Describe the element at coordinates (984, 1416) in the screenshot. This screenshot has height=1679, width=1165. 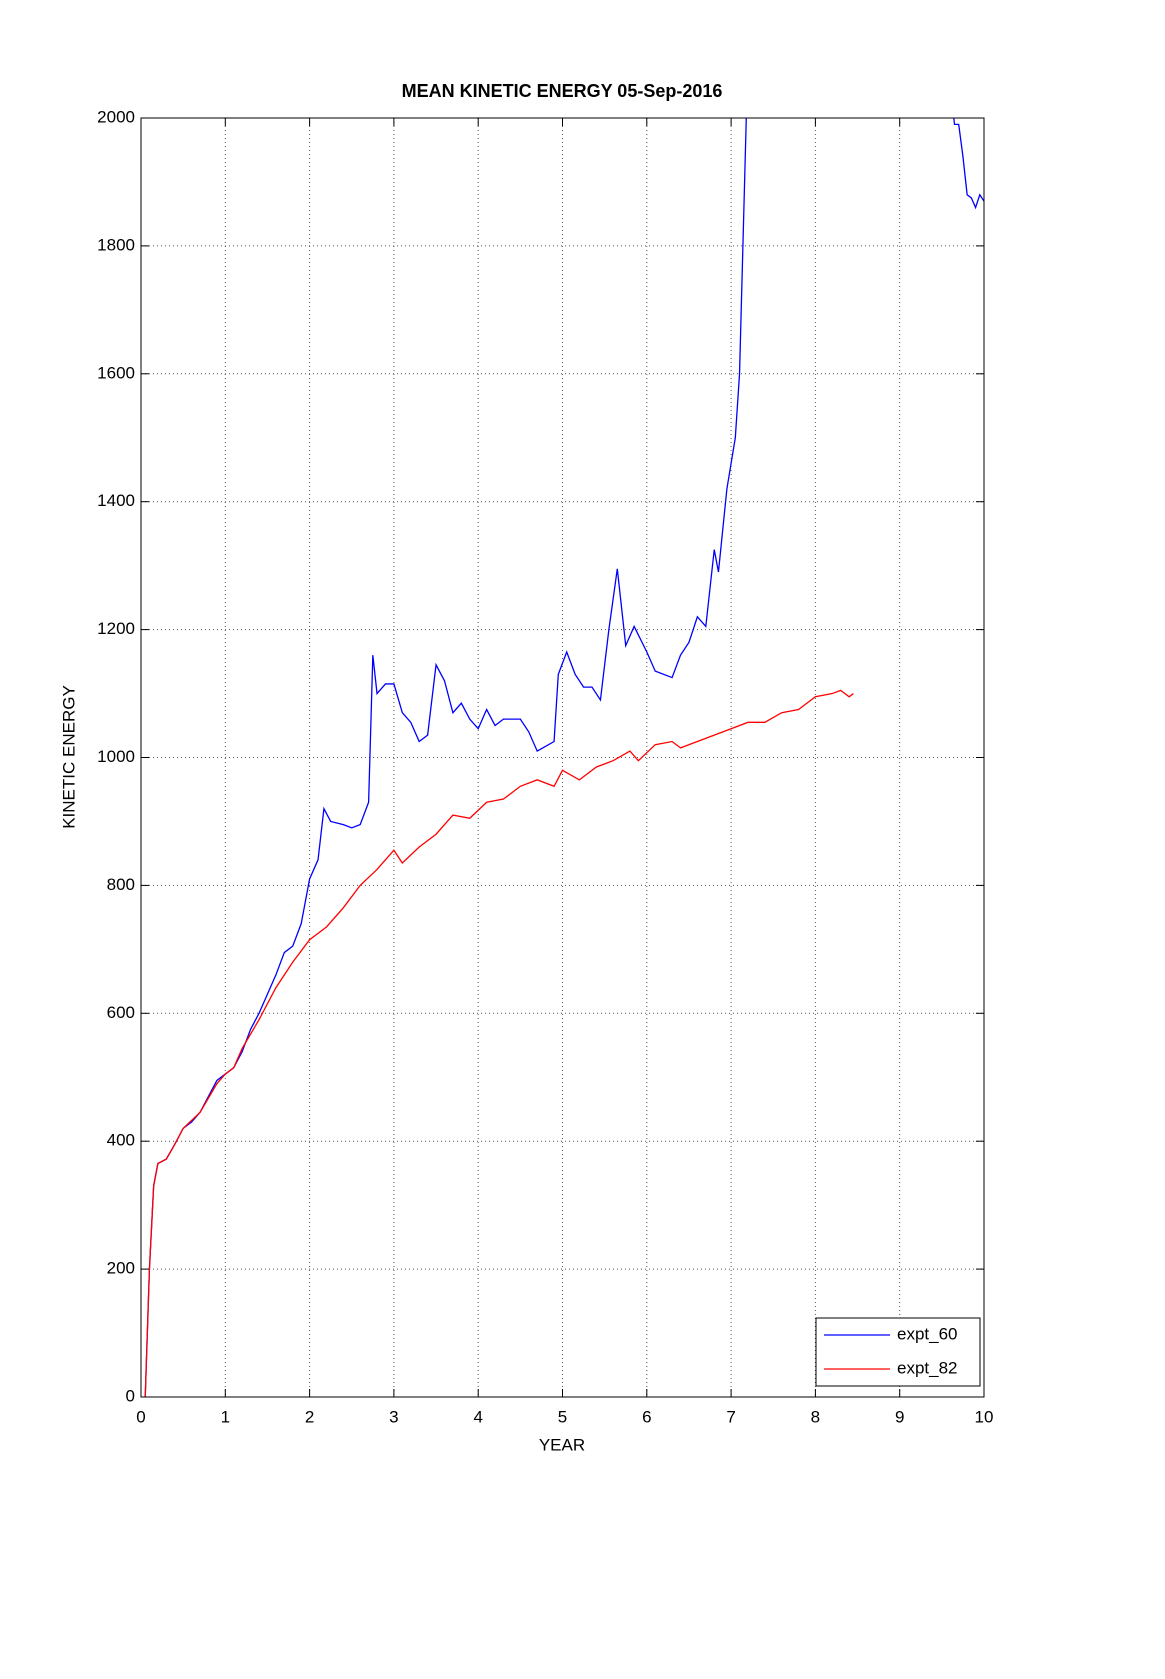
I see `x-tick-label: 10` at that location.